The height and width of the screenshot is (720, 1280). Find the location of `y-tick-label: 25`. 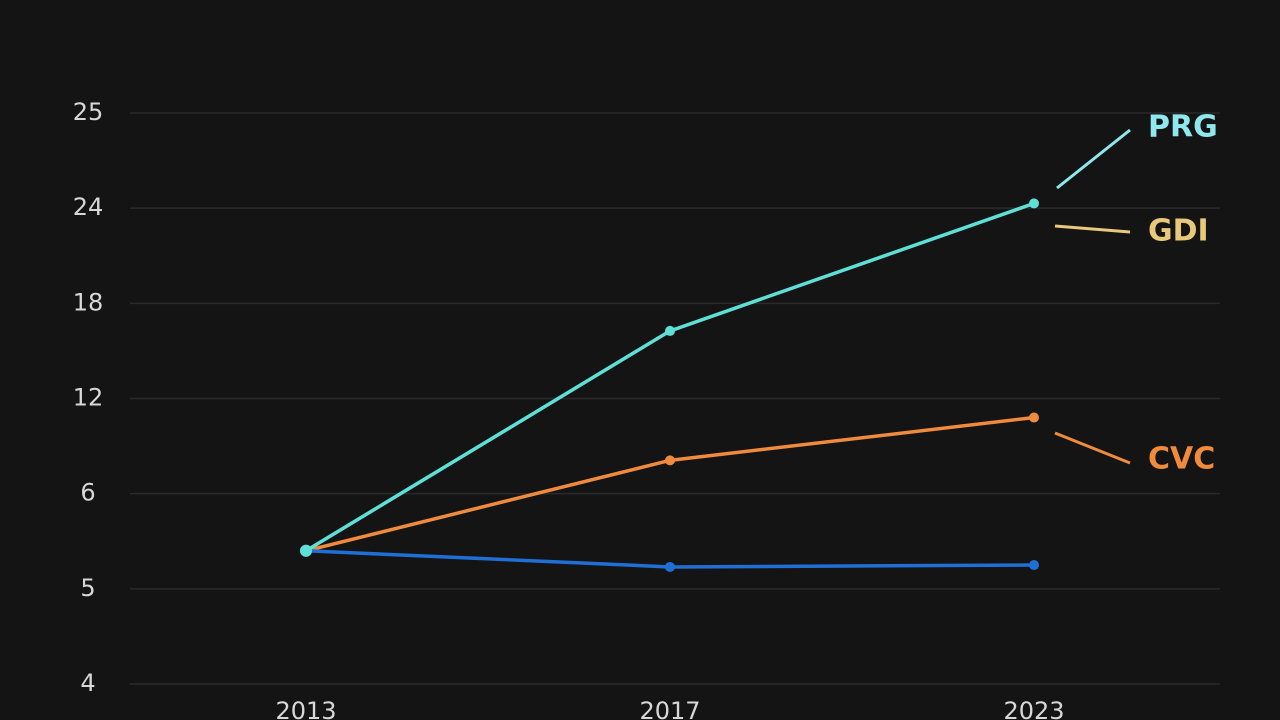

y-tick-label: 25 is located at coordinates (88, 112).